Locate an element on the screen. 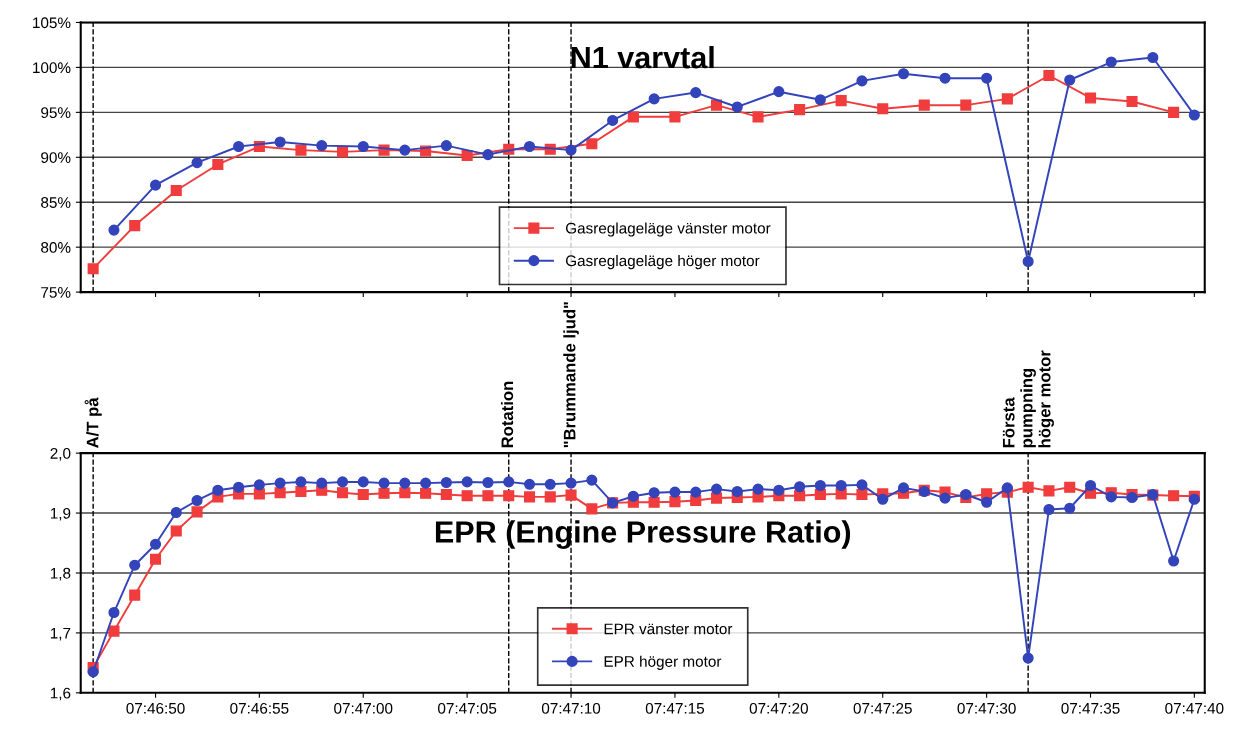 This screenshot has height=749, width=1242. legend-label: EPR höger motor is located at coordinates (663, 662).